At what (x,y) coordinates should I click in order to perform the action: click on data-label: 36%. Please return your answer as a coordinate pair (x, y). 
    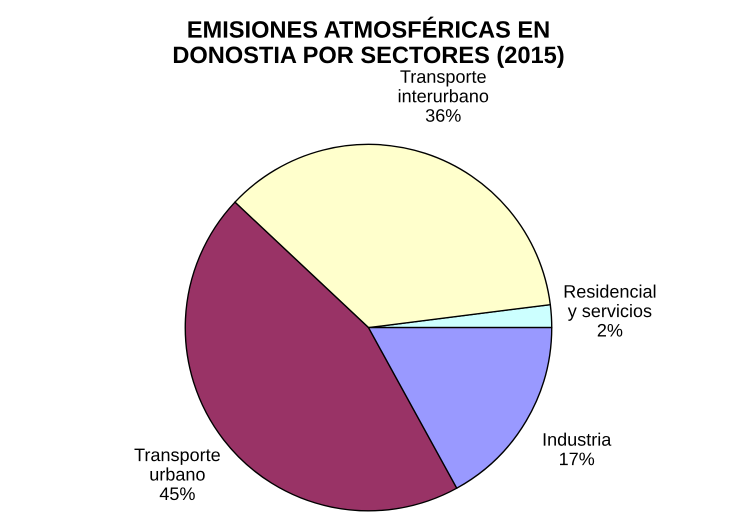
    Looking at the image, I should click on (443, 115).